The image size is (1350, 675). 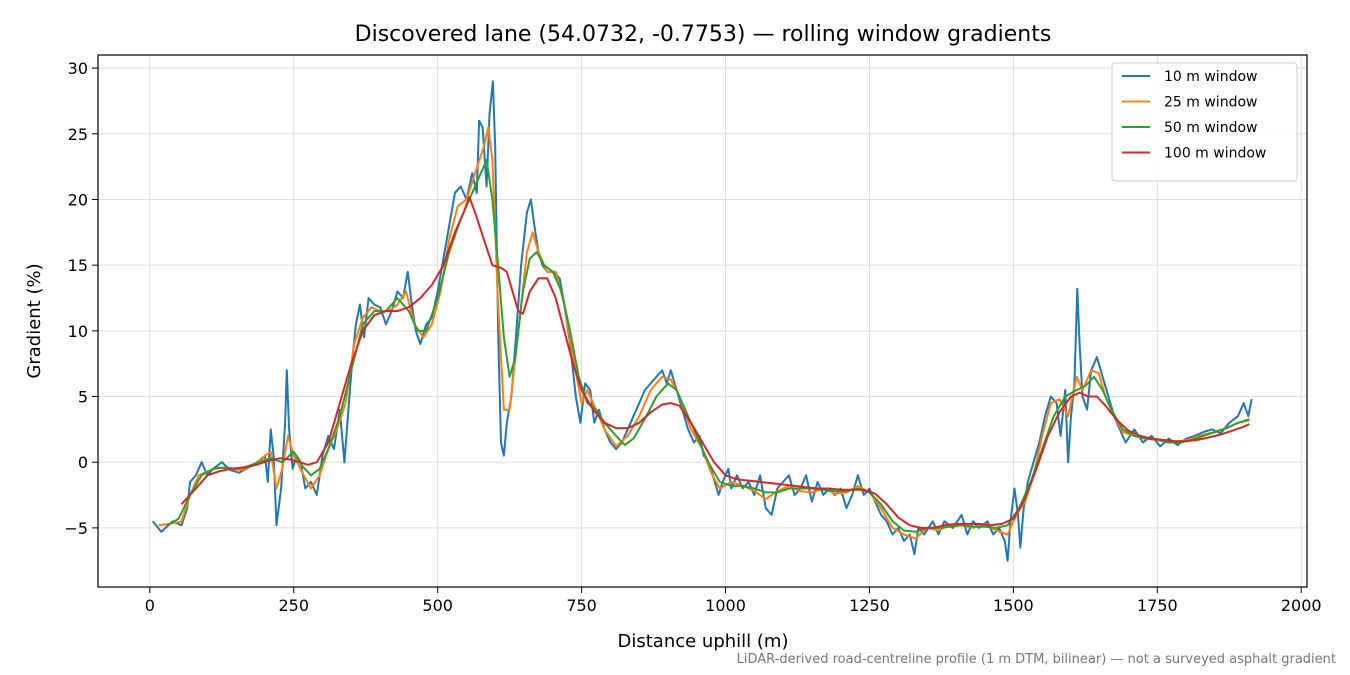 What do you see at coordinates (1210, 128) in the screenshot?
I see `legend-label: 50 m window` at bounding box center [1210, 128].